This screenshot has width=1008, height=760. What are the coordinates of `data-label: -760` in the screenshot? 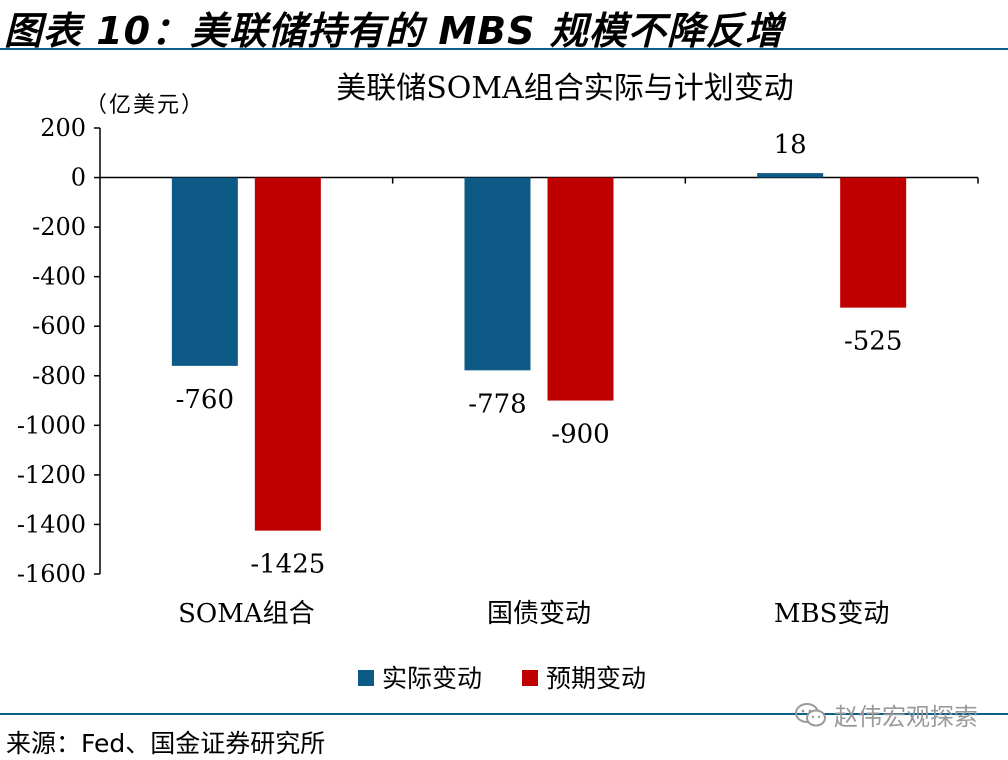 It's located at (205, 400).